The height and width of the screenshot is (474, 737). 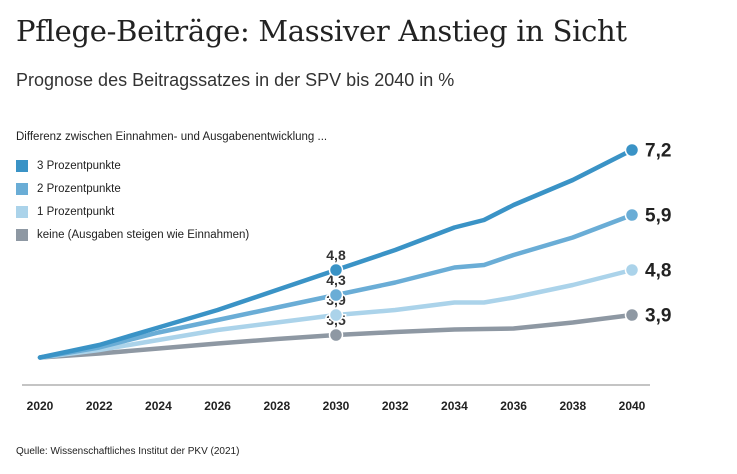 What do you see at coordinates (217, 406) in the screenshot?
I see `x-tick-label: 2026` at bounding box center [217, 406].